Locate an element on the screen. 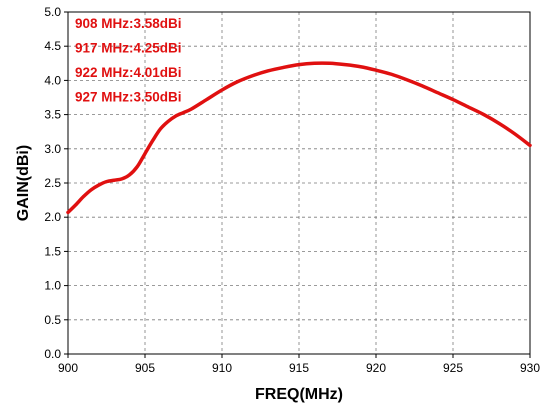 The height and width of the screenshot is (406, 546). x-tick-label: 930 is located at coordinates (530, 368).